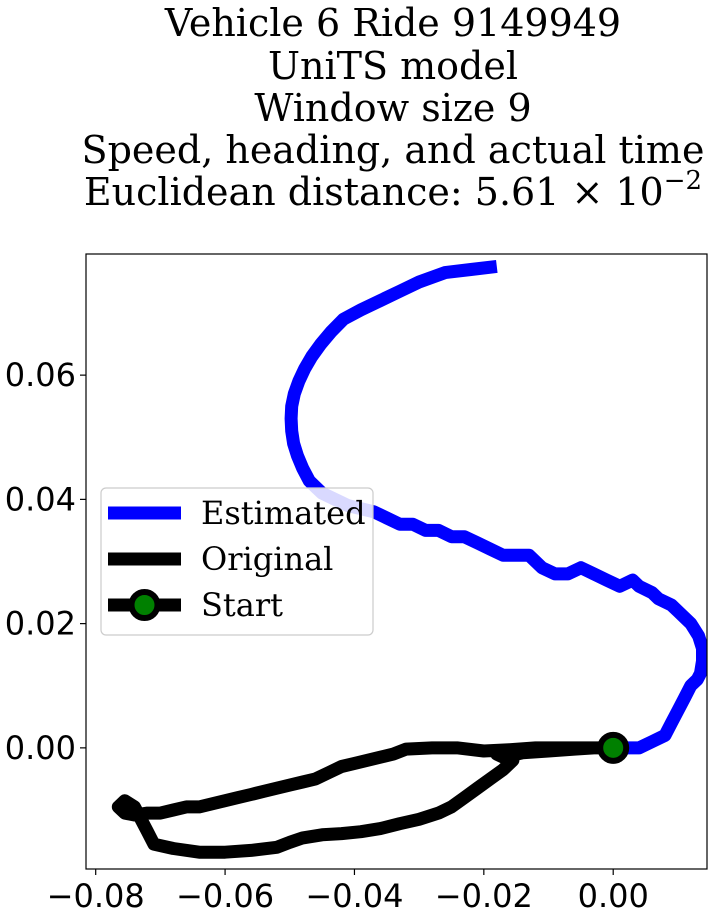 The height and width of the screenshot is (916, 713). I want to click on x-tick-label: 0.00, so click(613, 896).